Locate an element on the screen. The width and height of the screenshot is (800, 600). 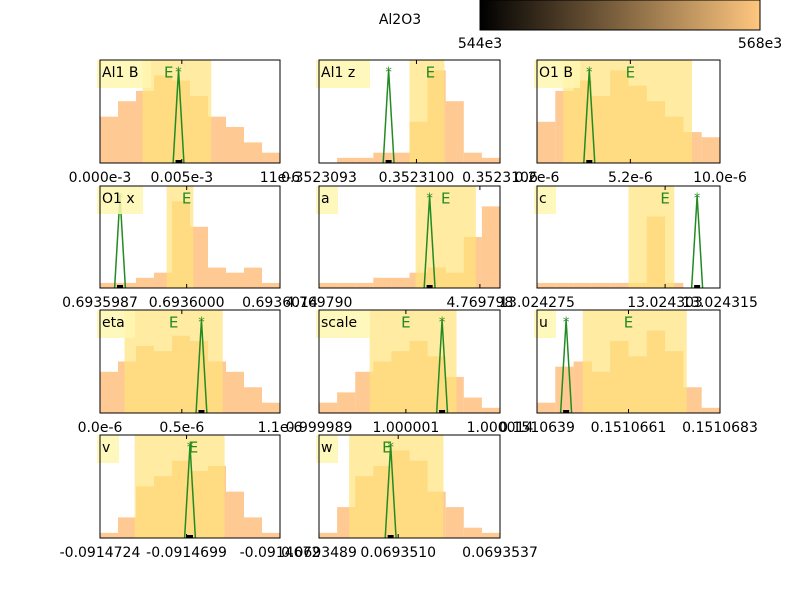
x-tick-label: 0.3523106 is located at coordinates (500, 178).